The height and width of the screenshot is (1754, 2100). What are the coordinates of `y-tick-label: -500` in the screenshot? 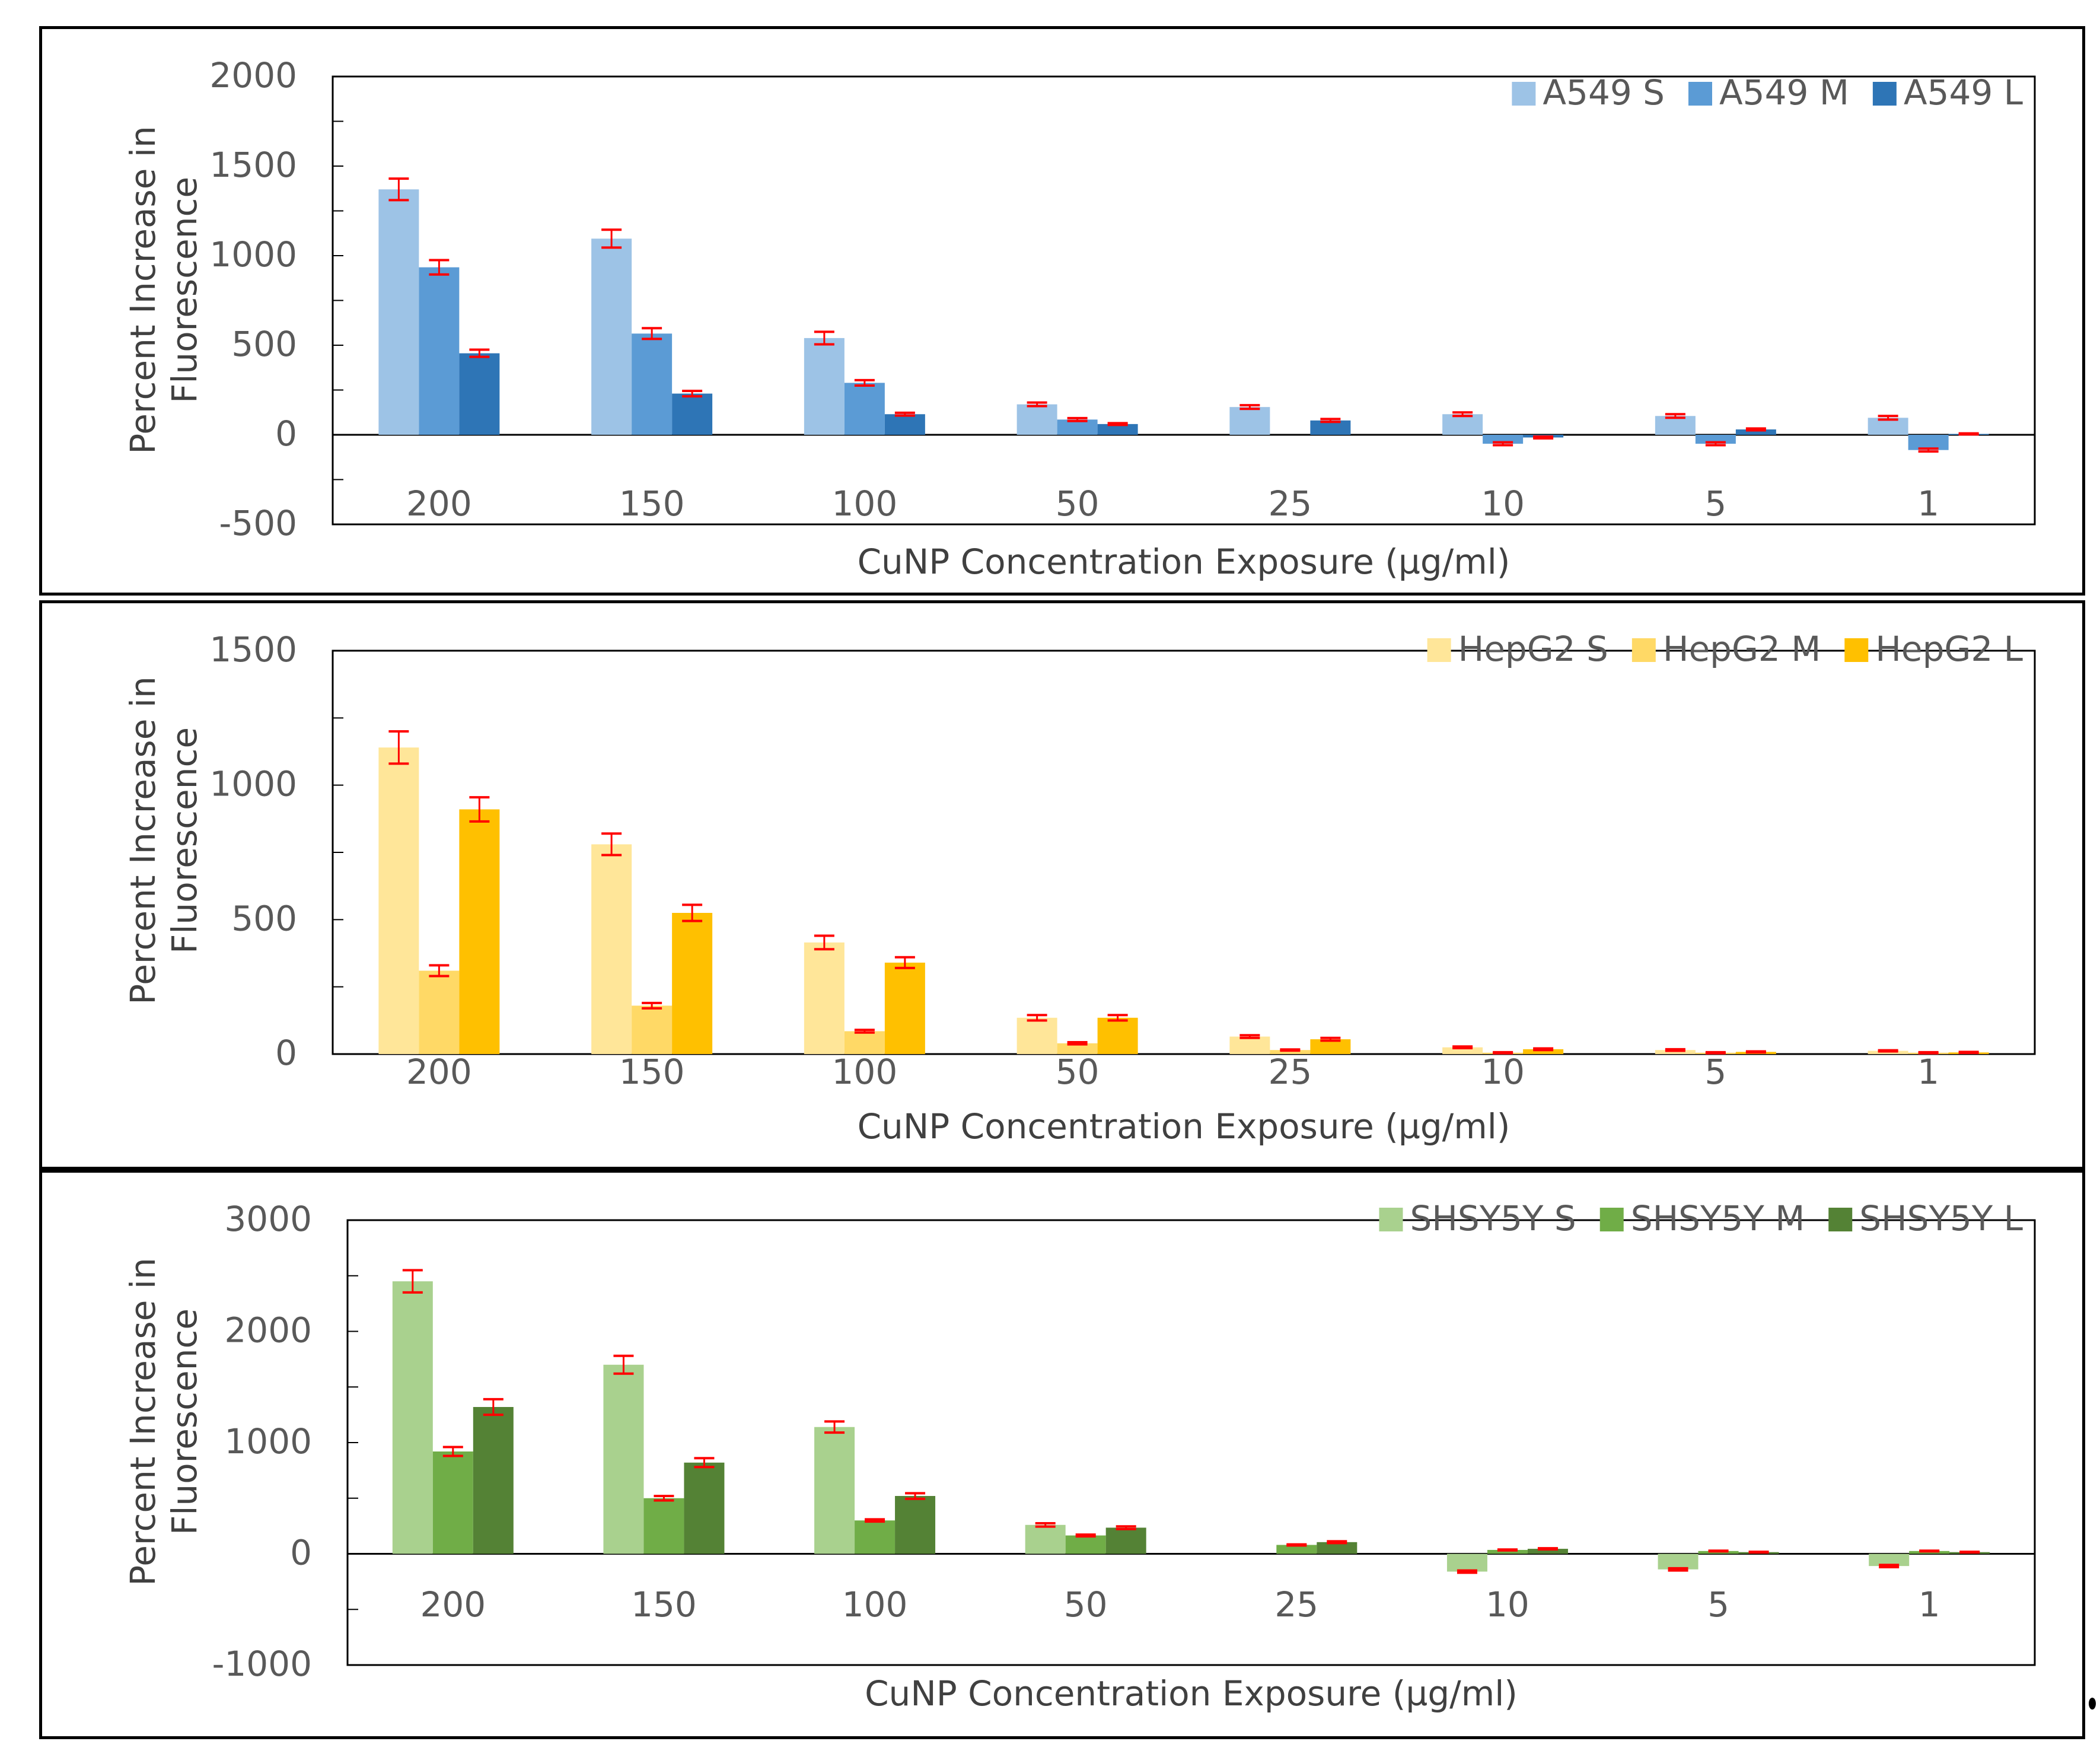 It's located at (258, 523).